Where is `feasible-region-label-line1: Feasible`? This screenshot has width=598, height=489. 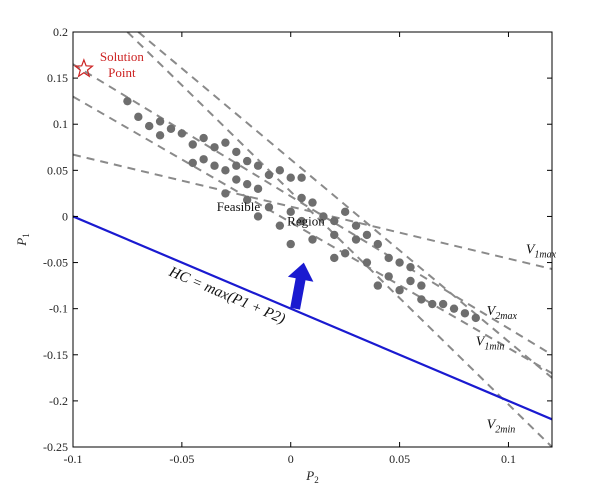
feasible-region-label-line1: Feasible is located at coordinates (239, 206).